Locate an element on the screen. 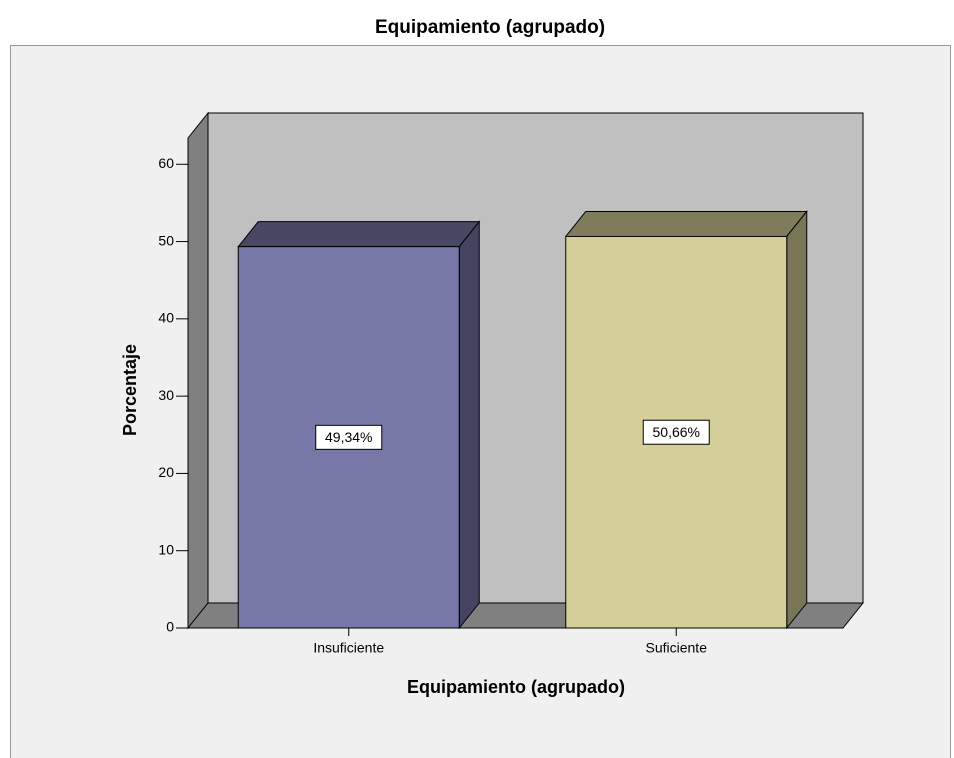  y-tick-label: 0 is located at coordinates (170, 627).